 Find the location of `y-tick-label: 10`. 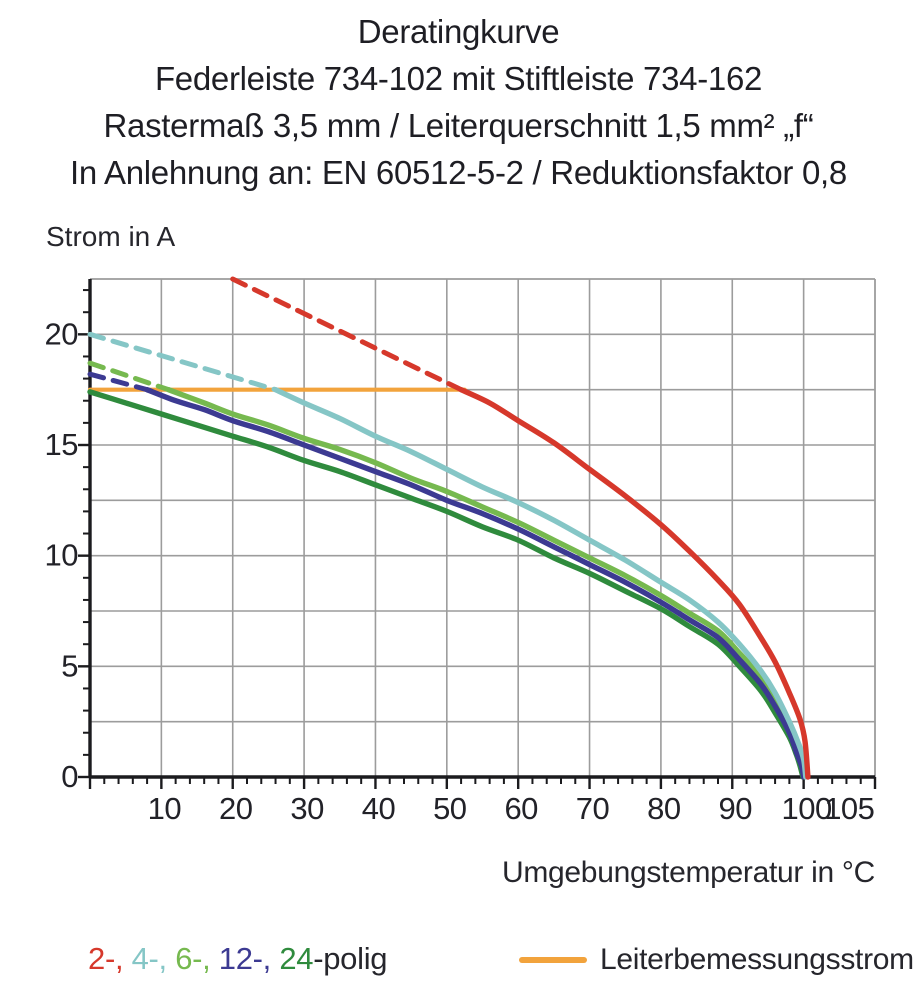

y-tick-label: 10 is located at coordinates (62, 555).